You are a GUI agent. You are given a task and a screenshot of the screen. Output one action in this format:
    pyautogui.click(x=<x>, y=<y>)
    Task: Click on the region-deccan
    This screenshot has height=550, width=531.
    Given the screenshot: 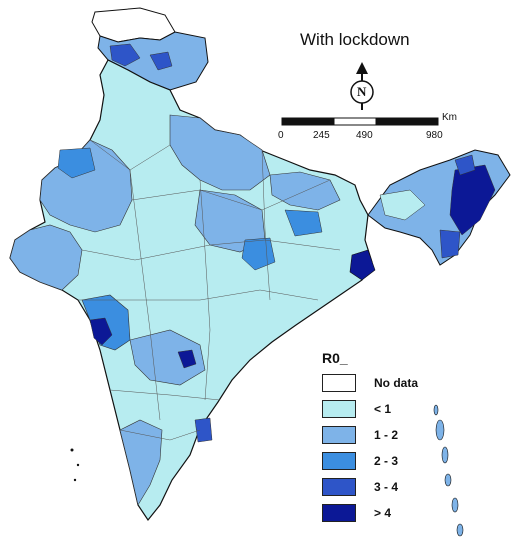 What is the action you would take?
    pyautogui.click(x=167, y=357)
    